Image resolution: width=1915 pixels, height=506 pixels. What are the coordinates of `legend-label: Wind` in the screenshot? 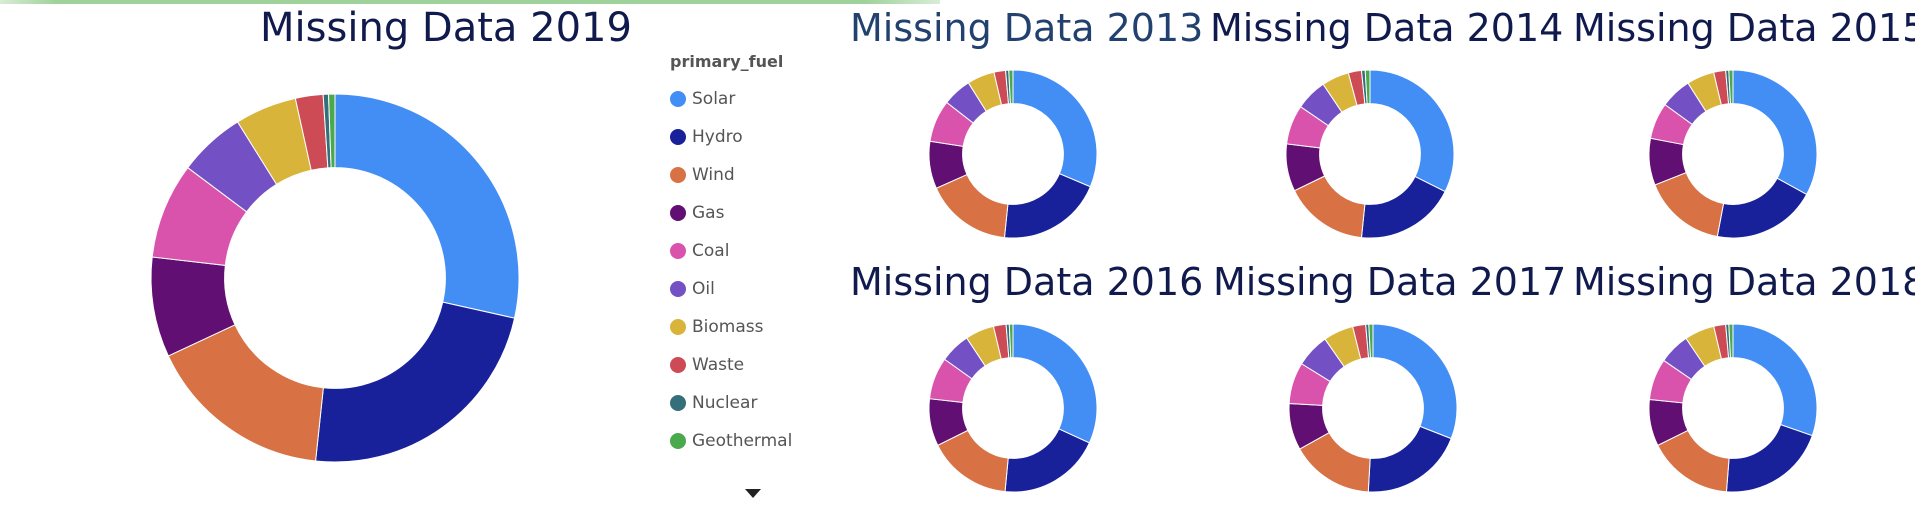 It's located at (713, 175).